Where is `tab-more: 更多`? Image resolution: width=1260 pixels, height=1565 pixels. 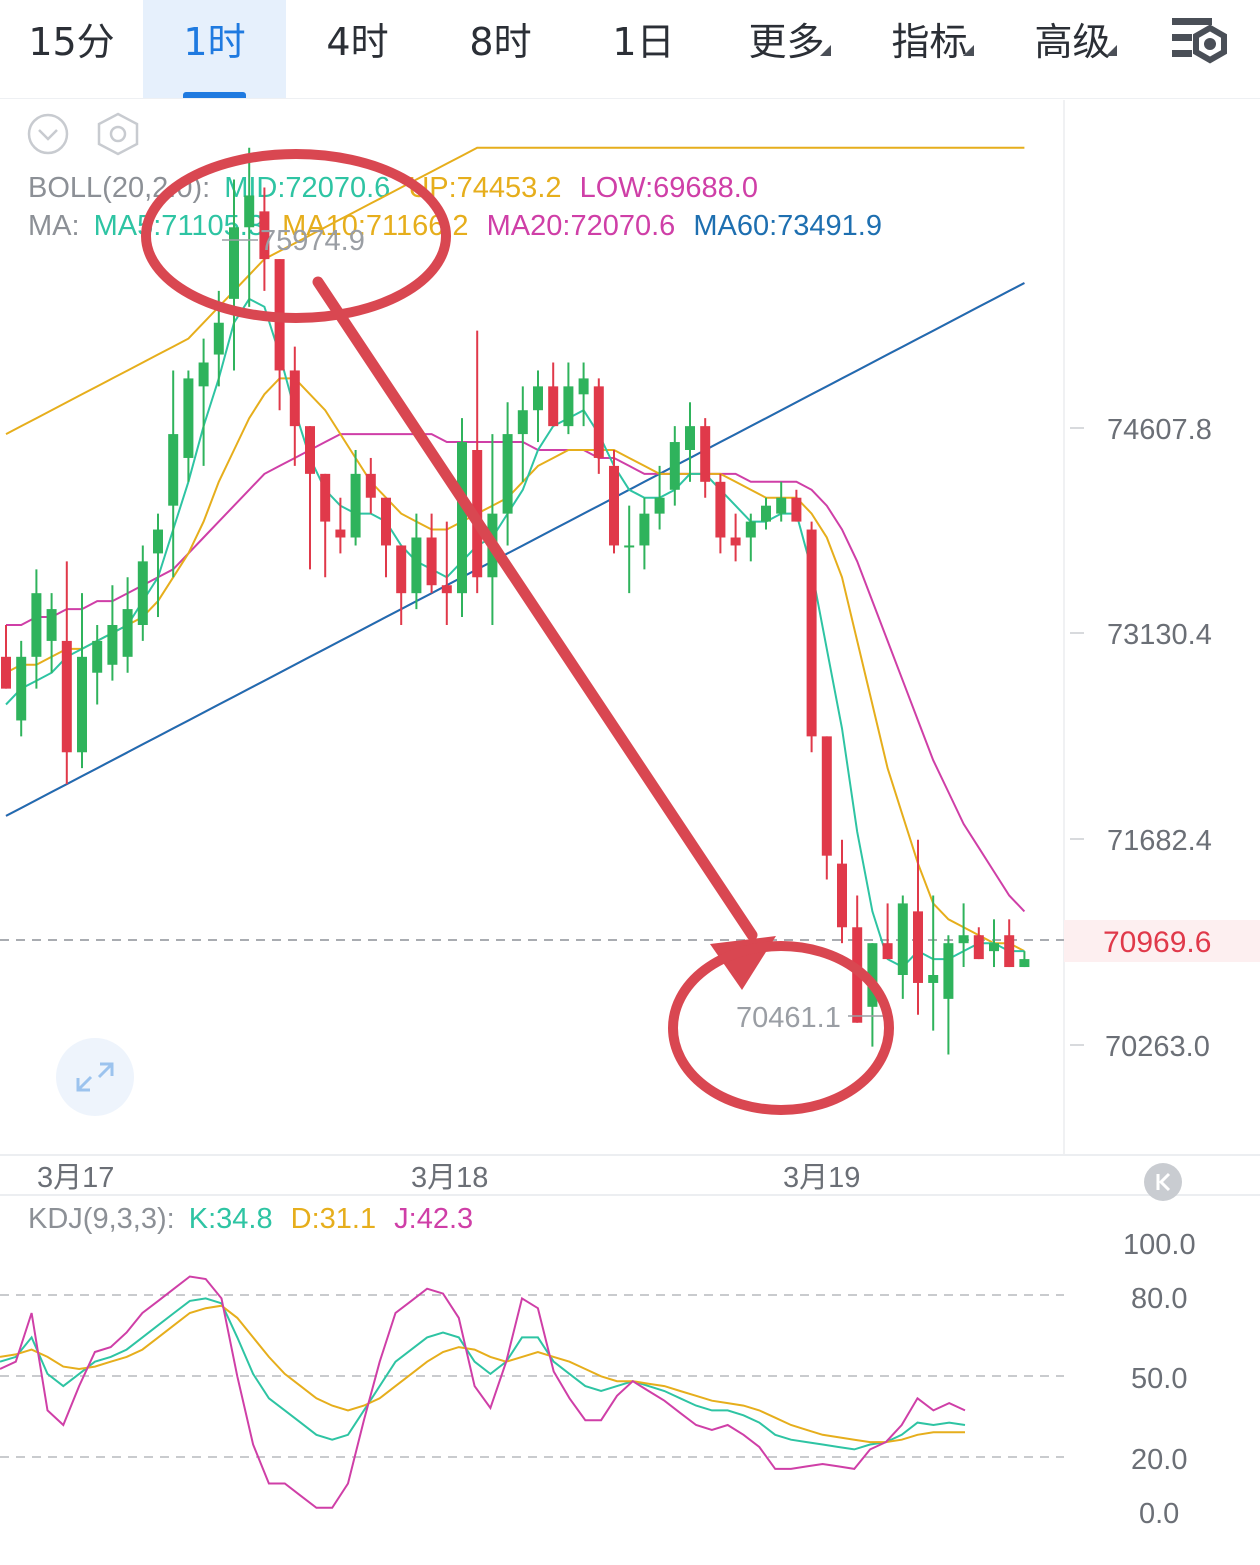
tab-more: 更多 is located at coordinates (786, 49).